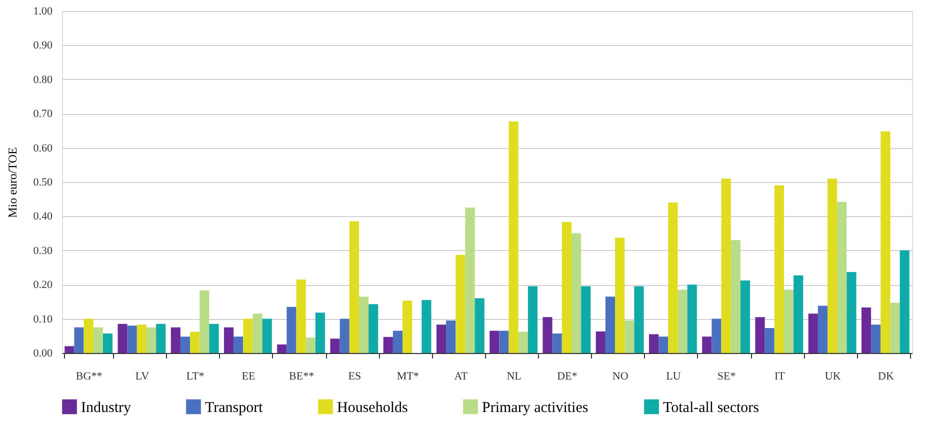 The height and width of the screenshot is (422, 938). Describe the element at coordinates (249, 376) in the screenshot. I see `x-tick-label: EE` at that location.